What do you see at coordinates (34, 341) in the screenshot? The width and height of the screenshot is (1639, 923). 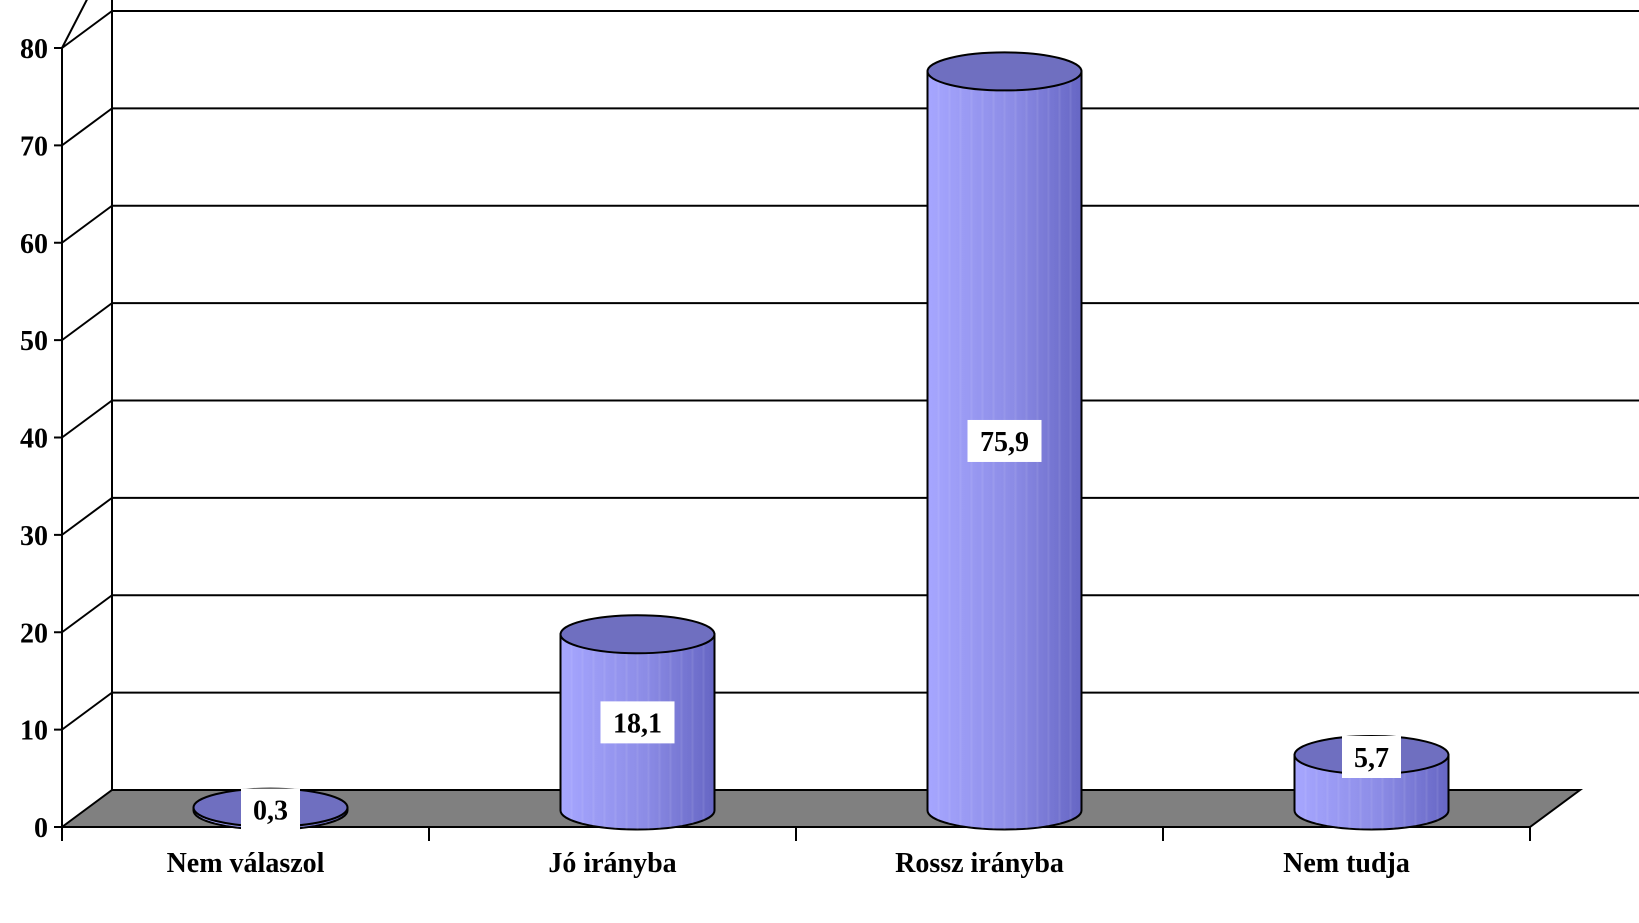 I see `y-tick-label: 50` at bounding box center [34, 341].